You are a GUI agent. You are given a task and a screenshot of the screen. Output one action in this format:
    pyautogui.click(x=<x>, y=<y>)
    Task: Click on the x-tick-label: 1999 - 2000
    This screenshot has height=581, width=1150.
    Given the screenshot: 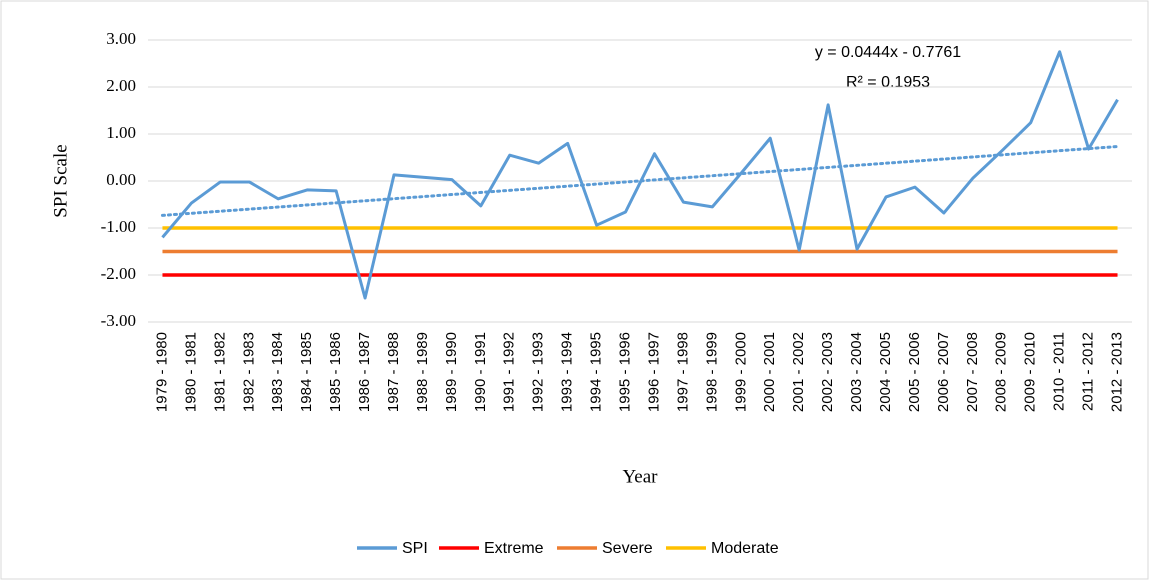 What is the action you would take?
    pyautogui.click(x=740, y=372)
    